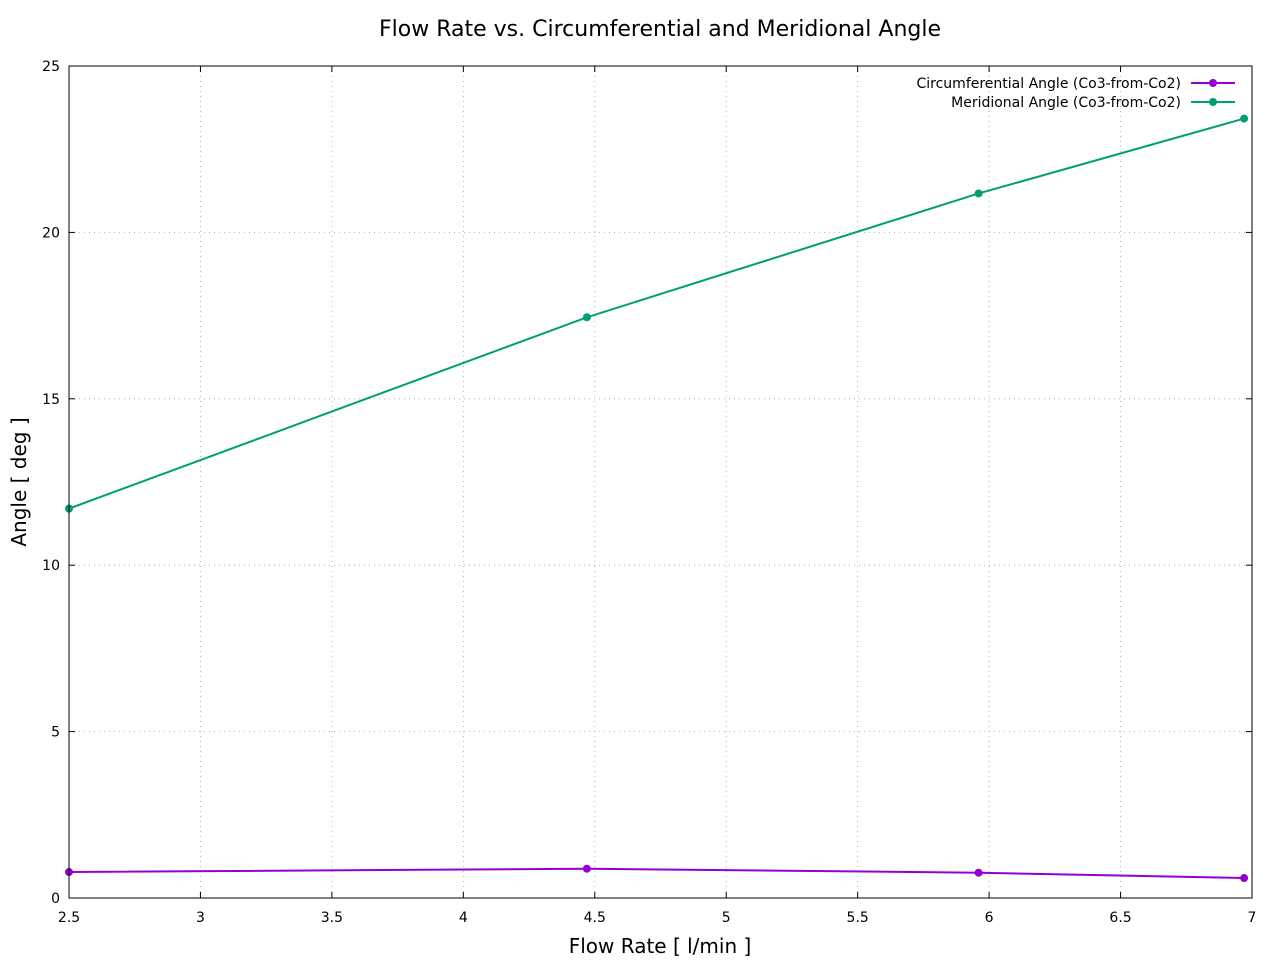 This screenshot has width=1280, height=964. Describe the element at coordinates (463, 918) in the screenshot. I see `x-tick-label: 4` at that location.